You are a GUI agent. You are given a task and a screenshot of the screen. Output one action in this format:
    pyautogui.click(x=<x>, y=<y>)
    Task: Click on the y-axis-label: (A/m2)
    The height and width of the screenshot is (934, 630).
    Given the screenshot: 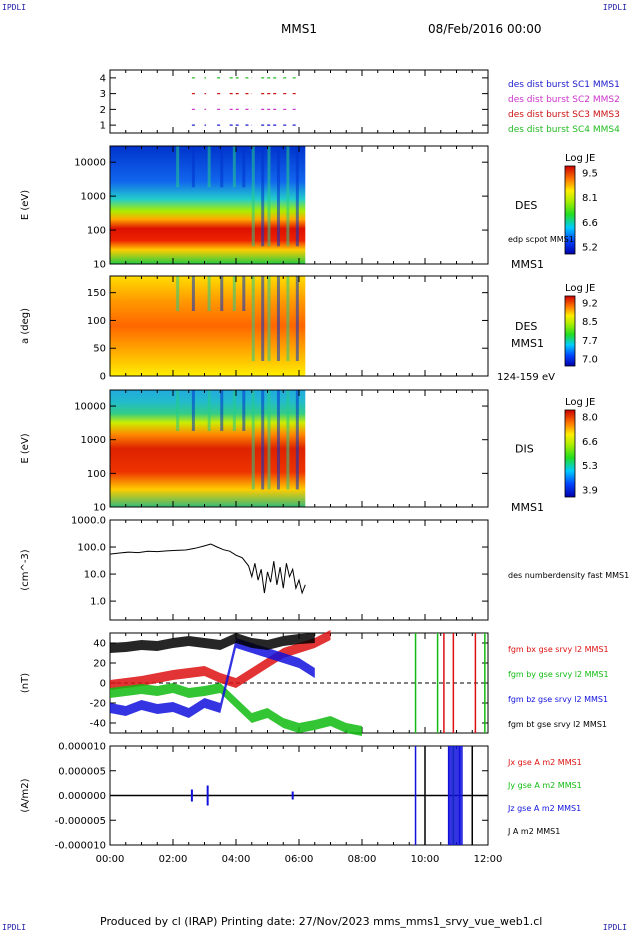 What is the action you would take?
    pyautogui.click(x=25, y=795)
    